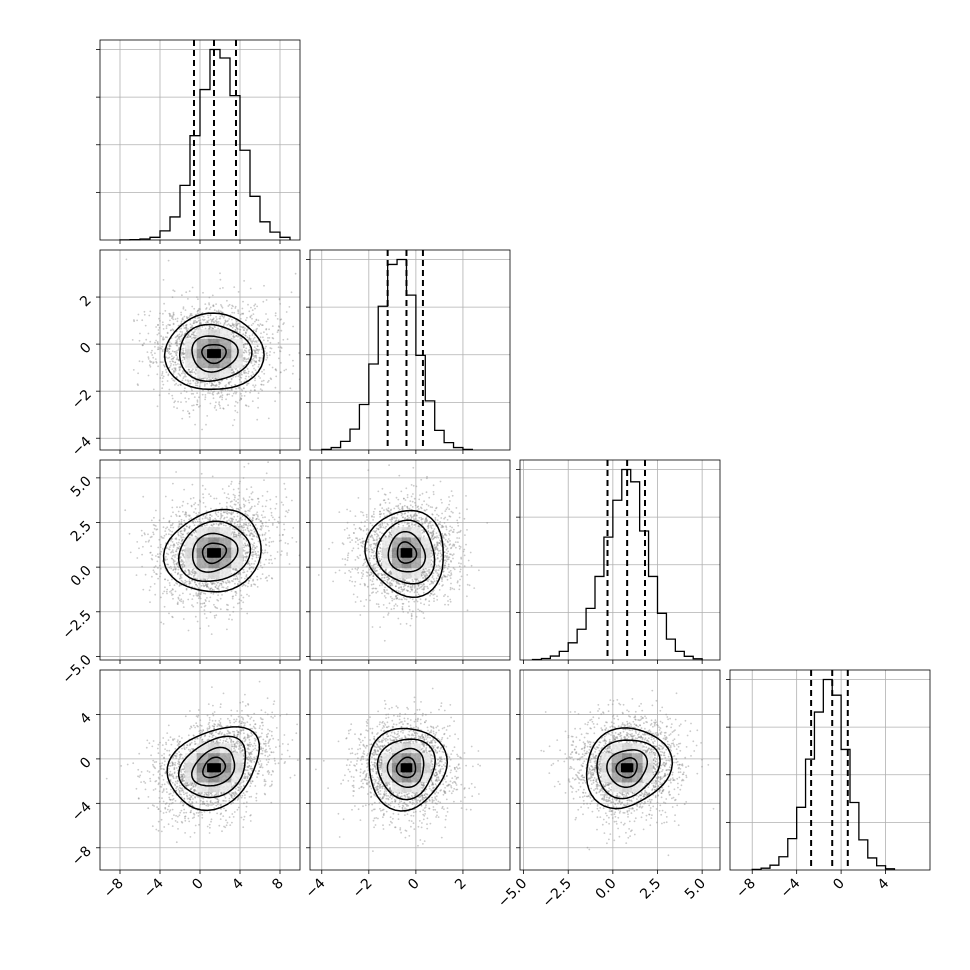  Describe the element at coordinates (830, 770) in the screenshot. I see `panel-frame` at that location.